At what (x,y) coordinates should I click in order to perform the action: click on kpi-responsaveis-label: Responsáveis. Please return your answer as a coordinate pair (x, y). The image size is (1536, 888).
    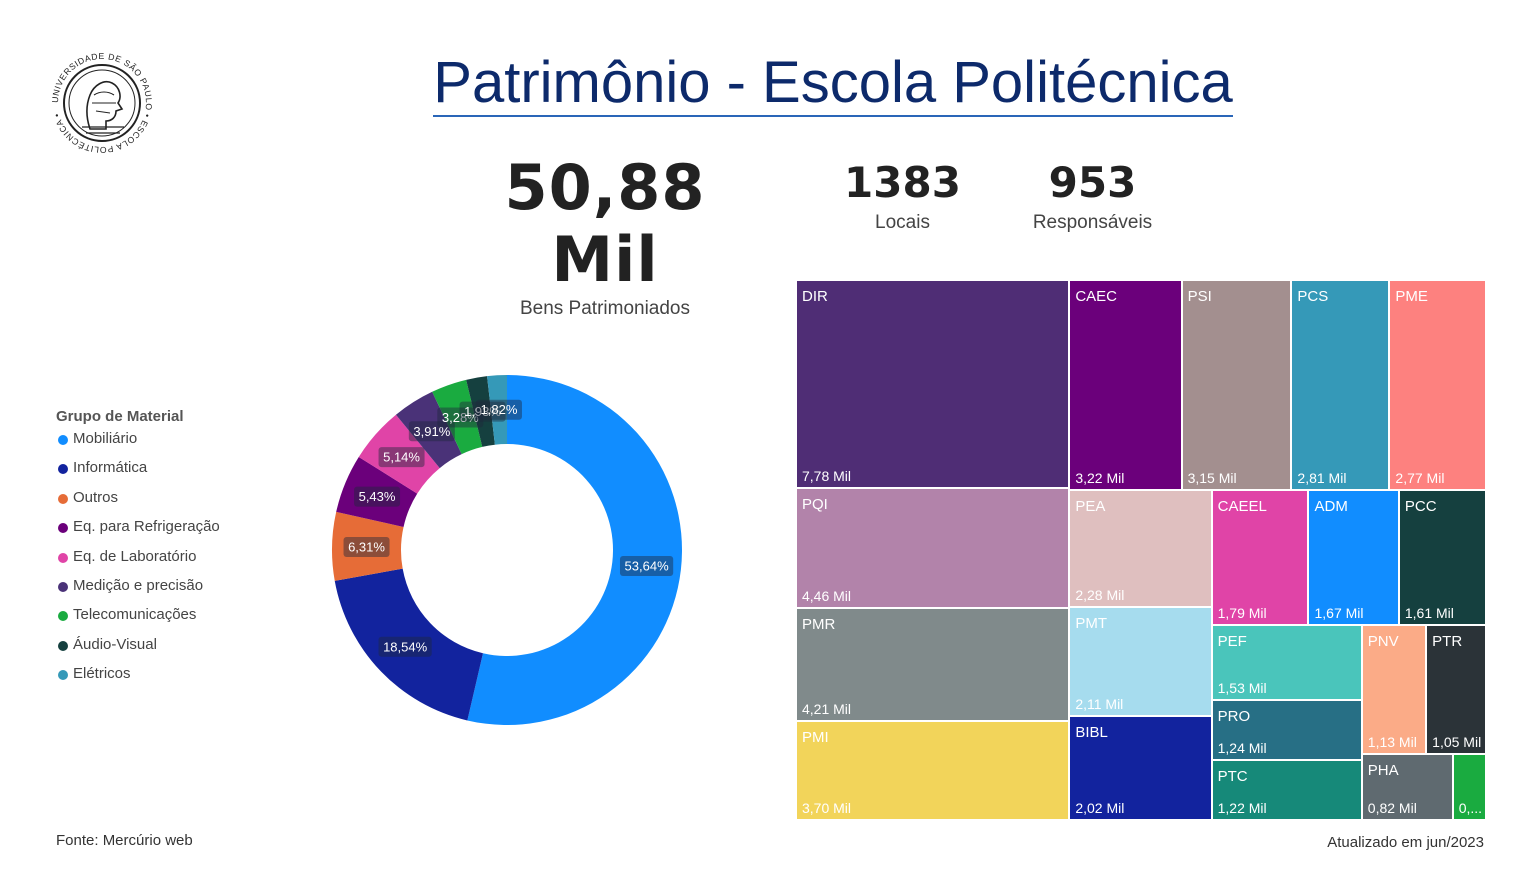
    Looking at the image, I should click on (1092, 222).